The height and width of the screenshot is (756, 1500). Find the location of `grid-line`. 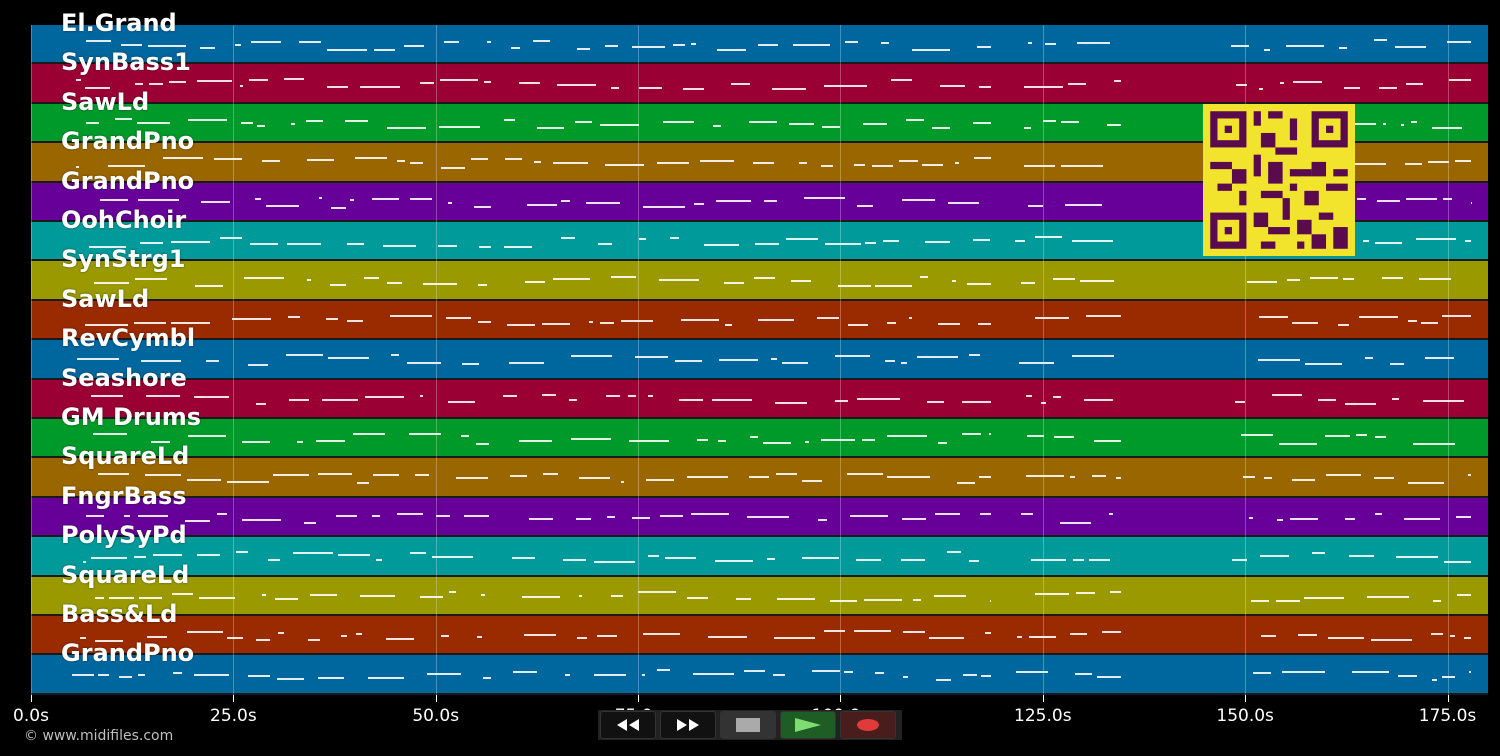

grid-line is located at coordinates (1246, 360).